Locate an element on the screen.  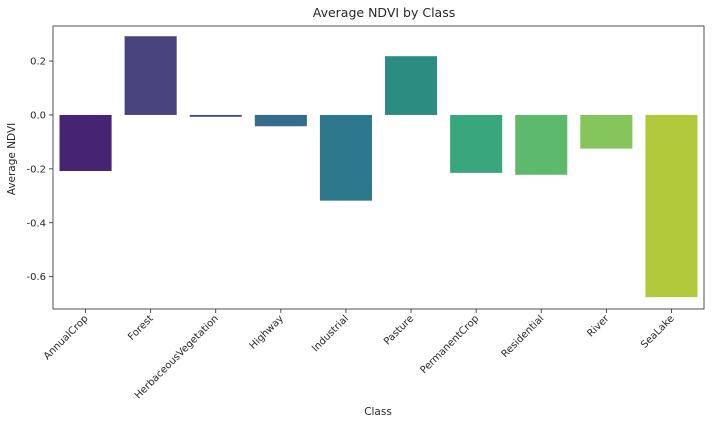
x-tick-label: Forest is located at coordinates (141, 328).